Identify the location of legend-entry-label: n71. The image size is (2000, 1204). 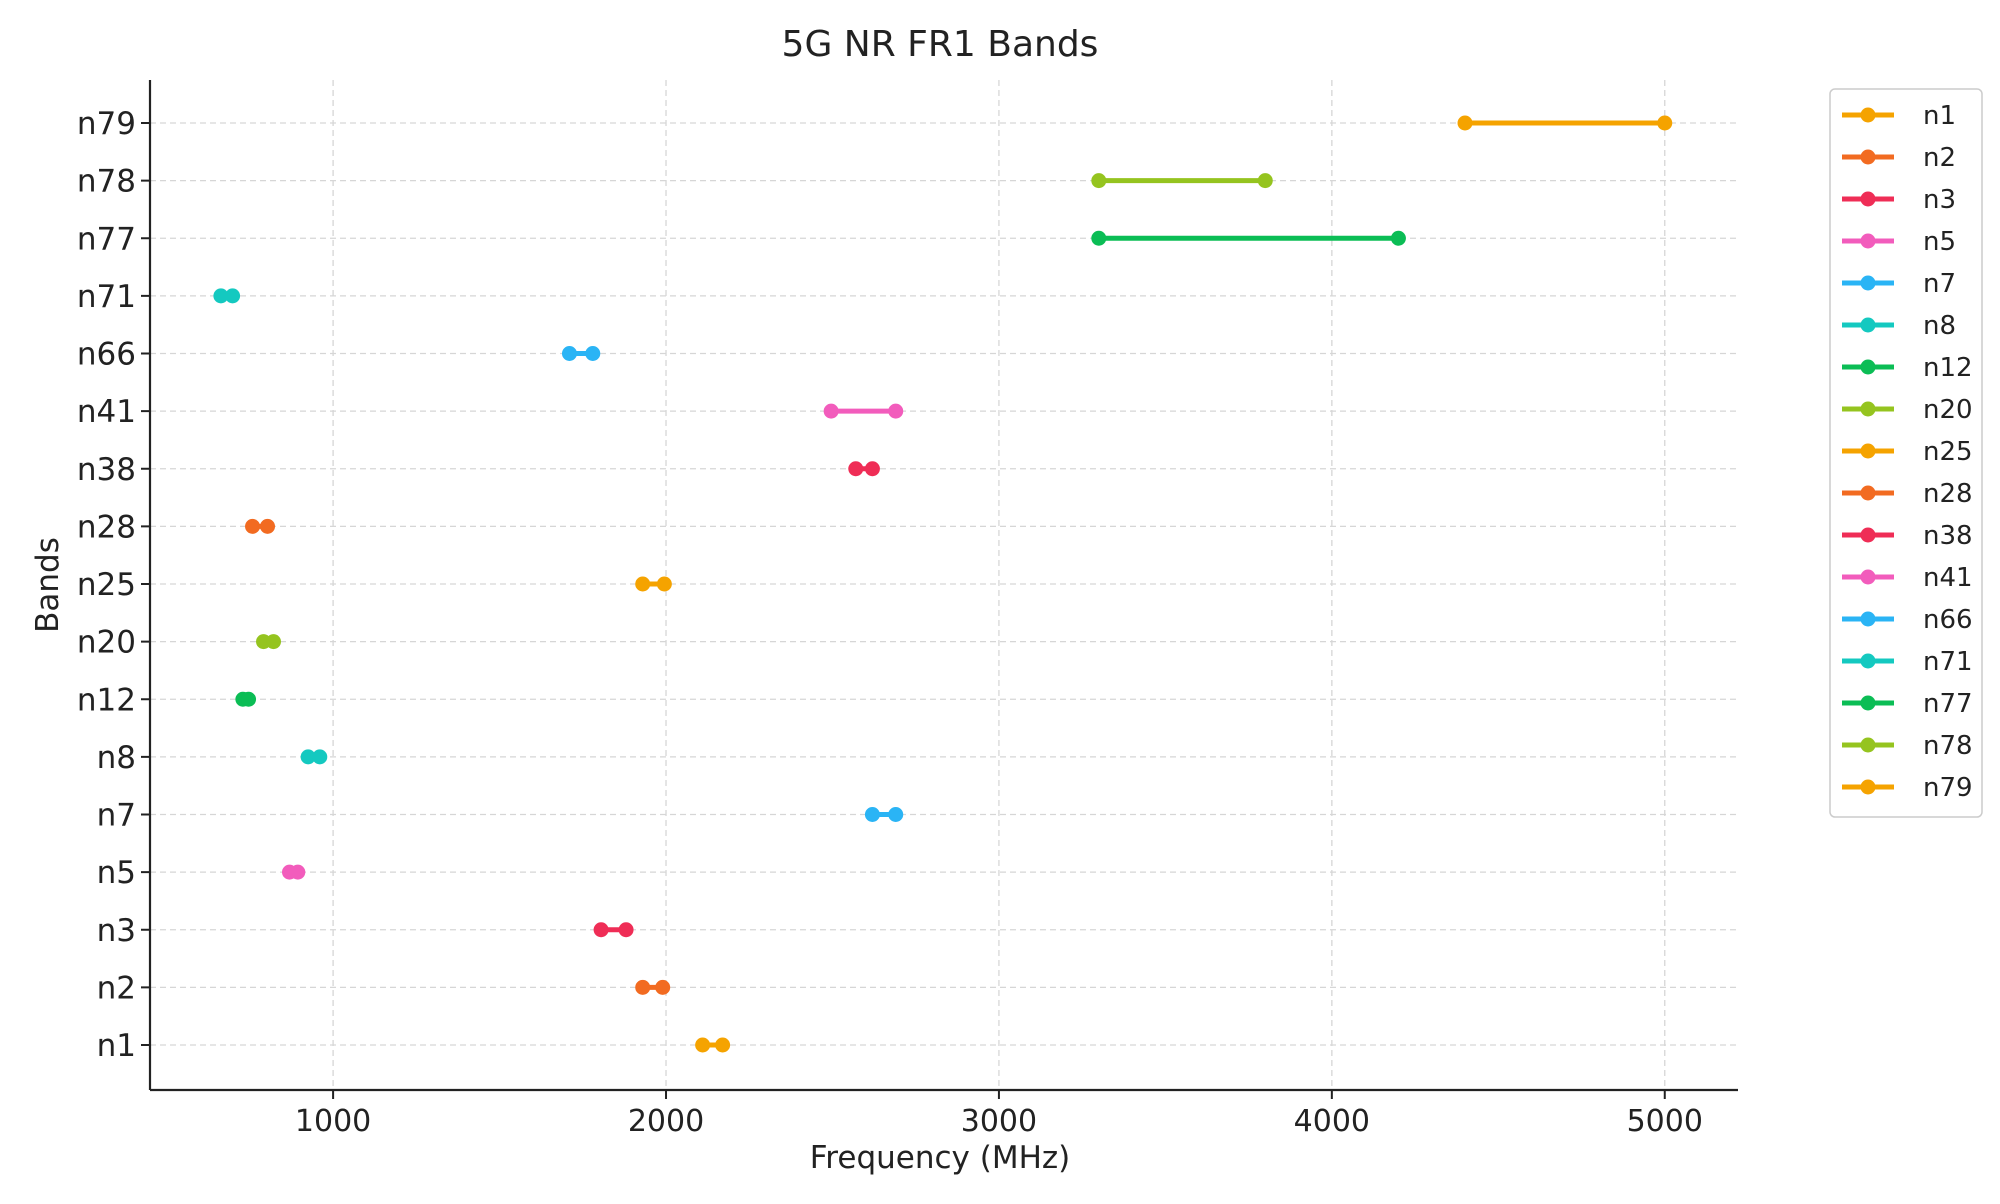
(1948, 662).